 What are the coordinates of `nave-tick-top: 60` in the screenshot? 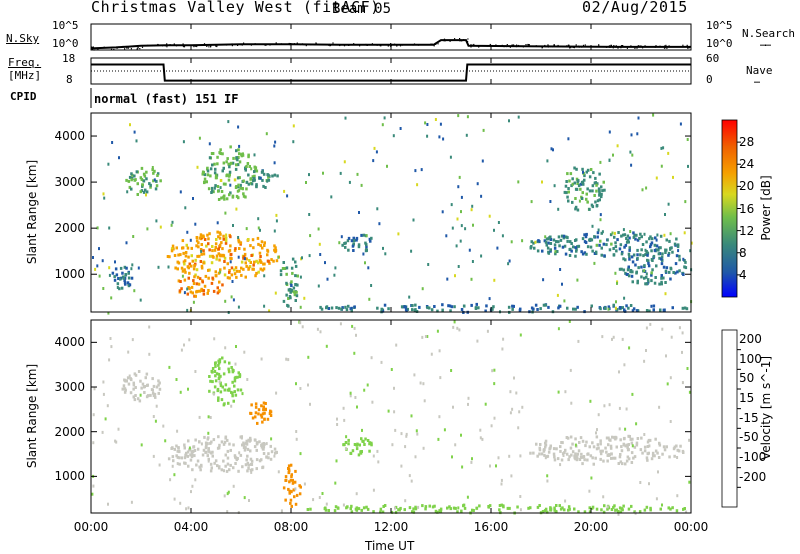 It's located at (713, 58).